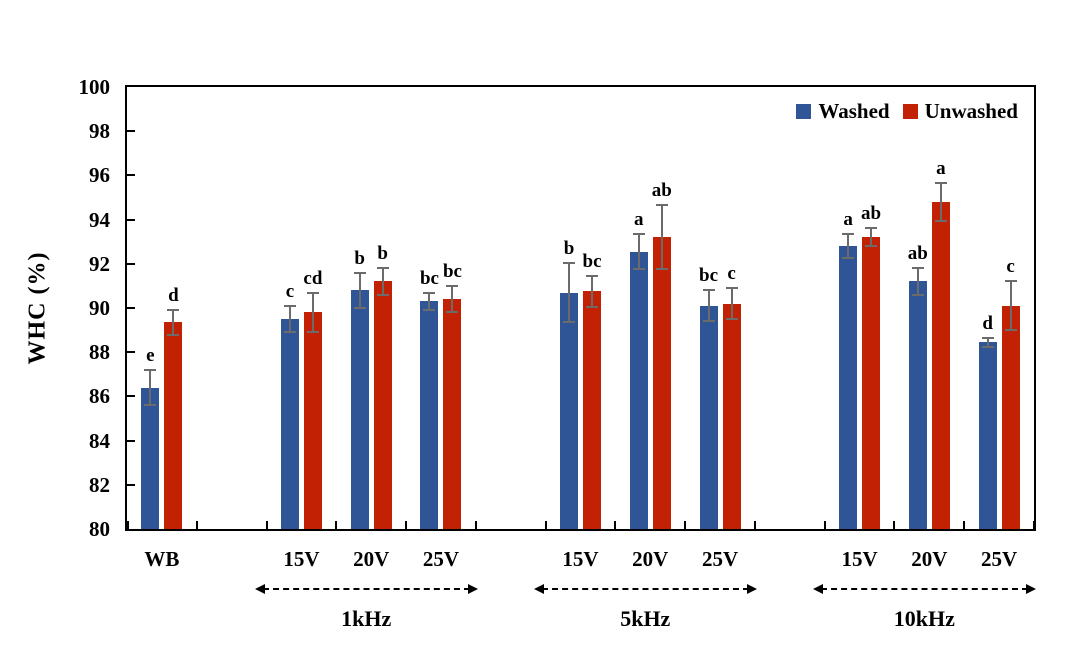  What do you see at coordinates (99, 219) in the screenshot?
I see `y-tick-label: 94` at bounding box center [99, 219].